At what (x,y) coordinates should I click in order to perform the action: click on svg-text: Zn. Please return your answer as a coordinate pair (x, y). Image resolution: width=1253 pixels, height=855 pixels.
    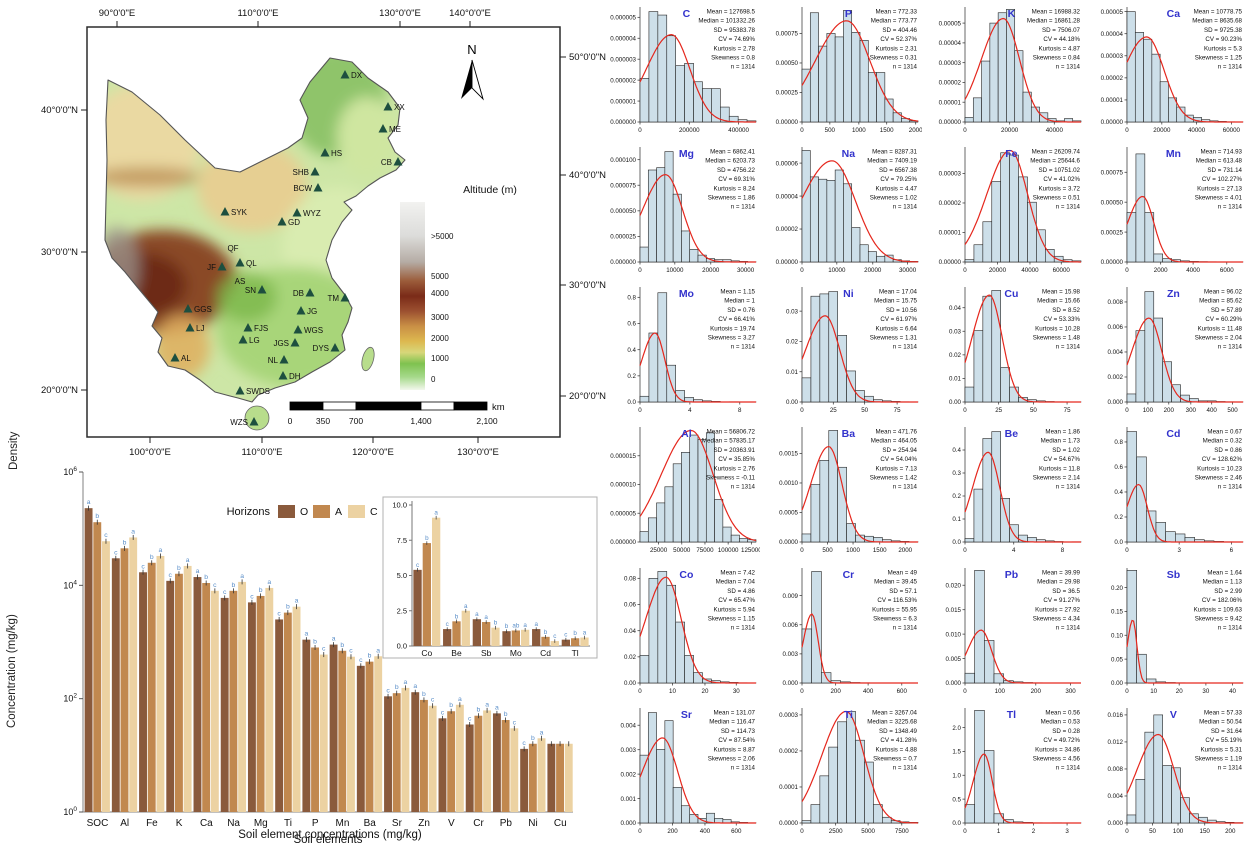
    Looking at the image, I should click on (424, 823).